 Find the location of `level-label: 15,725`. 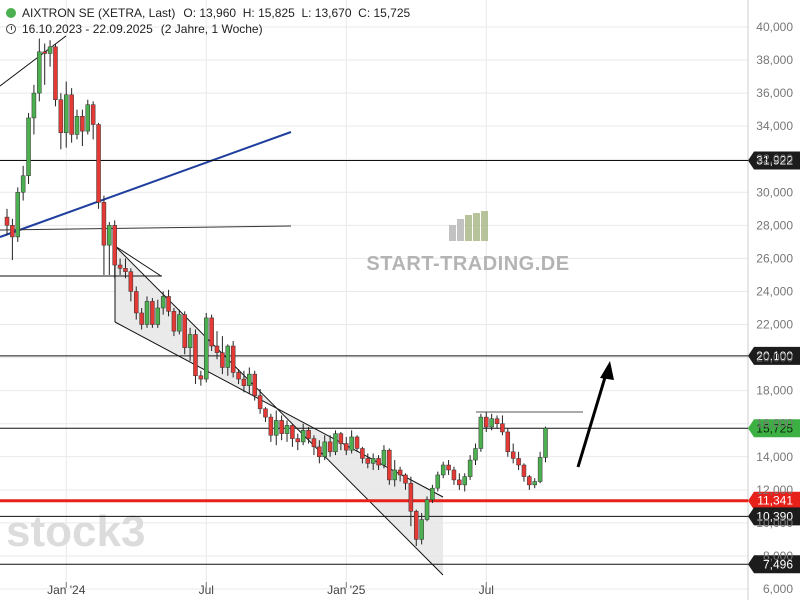

level-label: 15,725 is located at coordinates (774, 428).